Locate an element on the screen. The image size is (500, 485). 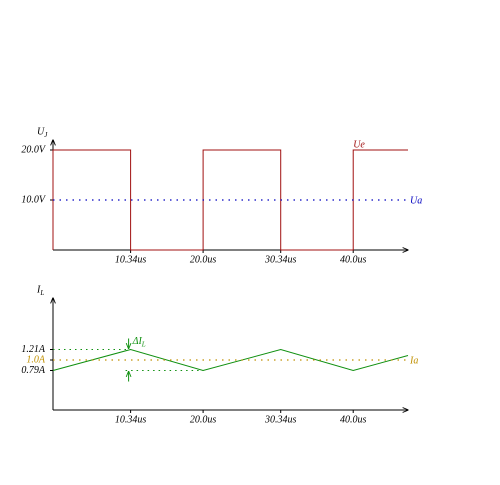
series-label: Ue is located at coordinates (359, 144).